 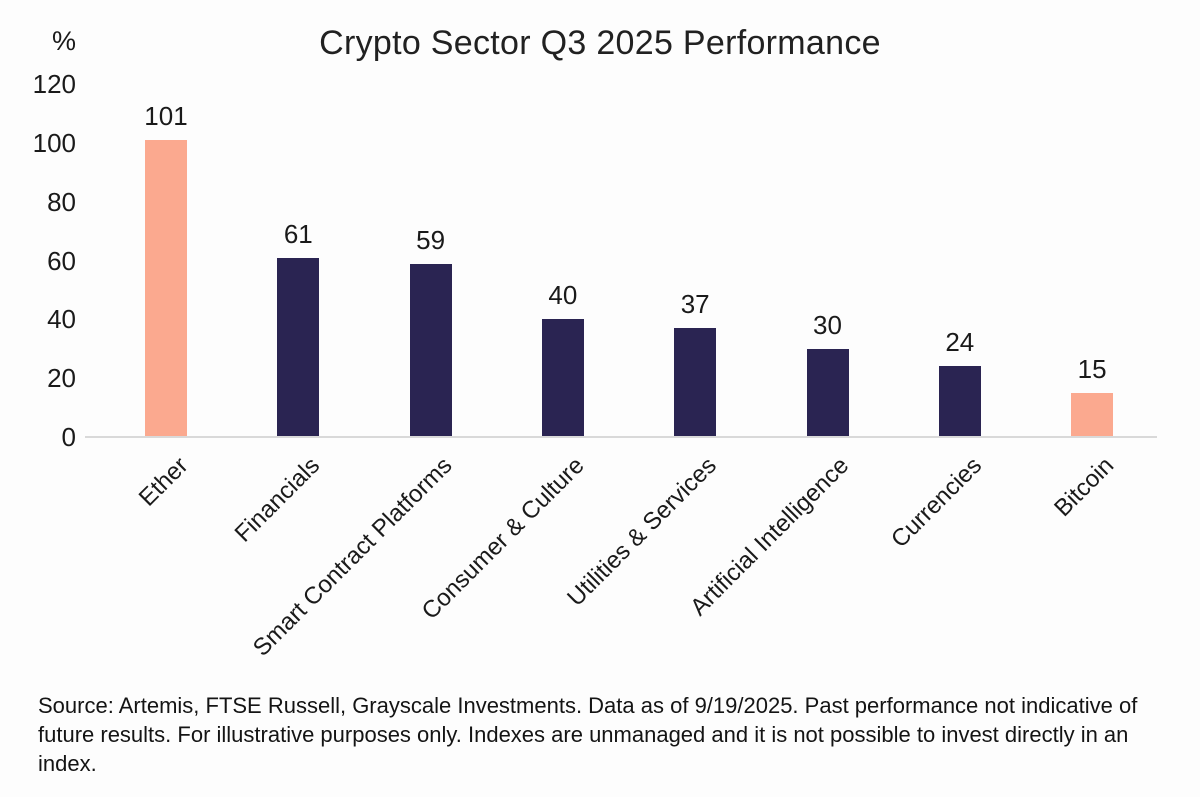 What do you see at coordinates (61, 319) in the screenshot?
I see `y-tick-label-40: 40` at bounding box center [61, 319].